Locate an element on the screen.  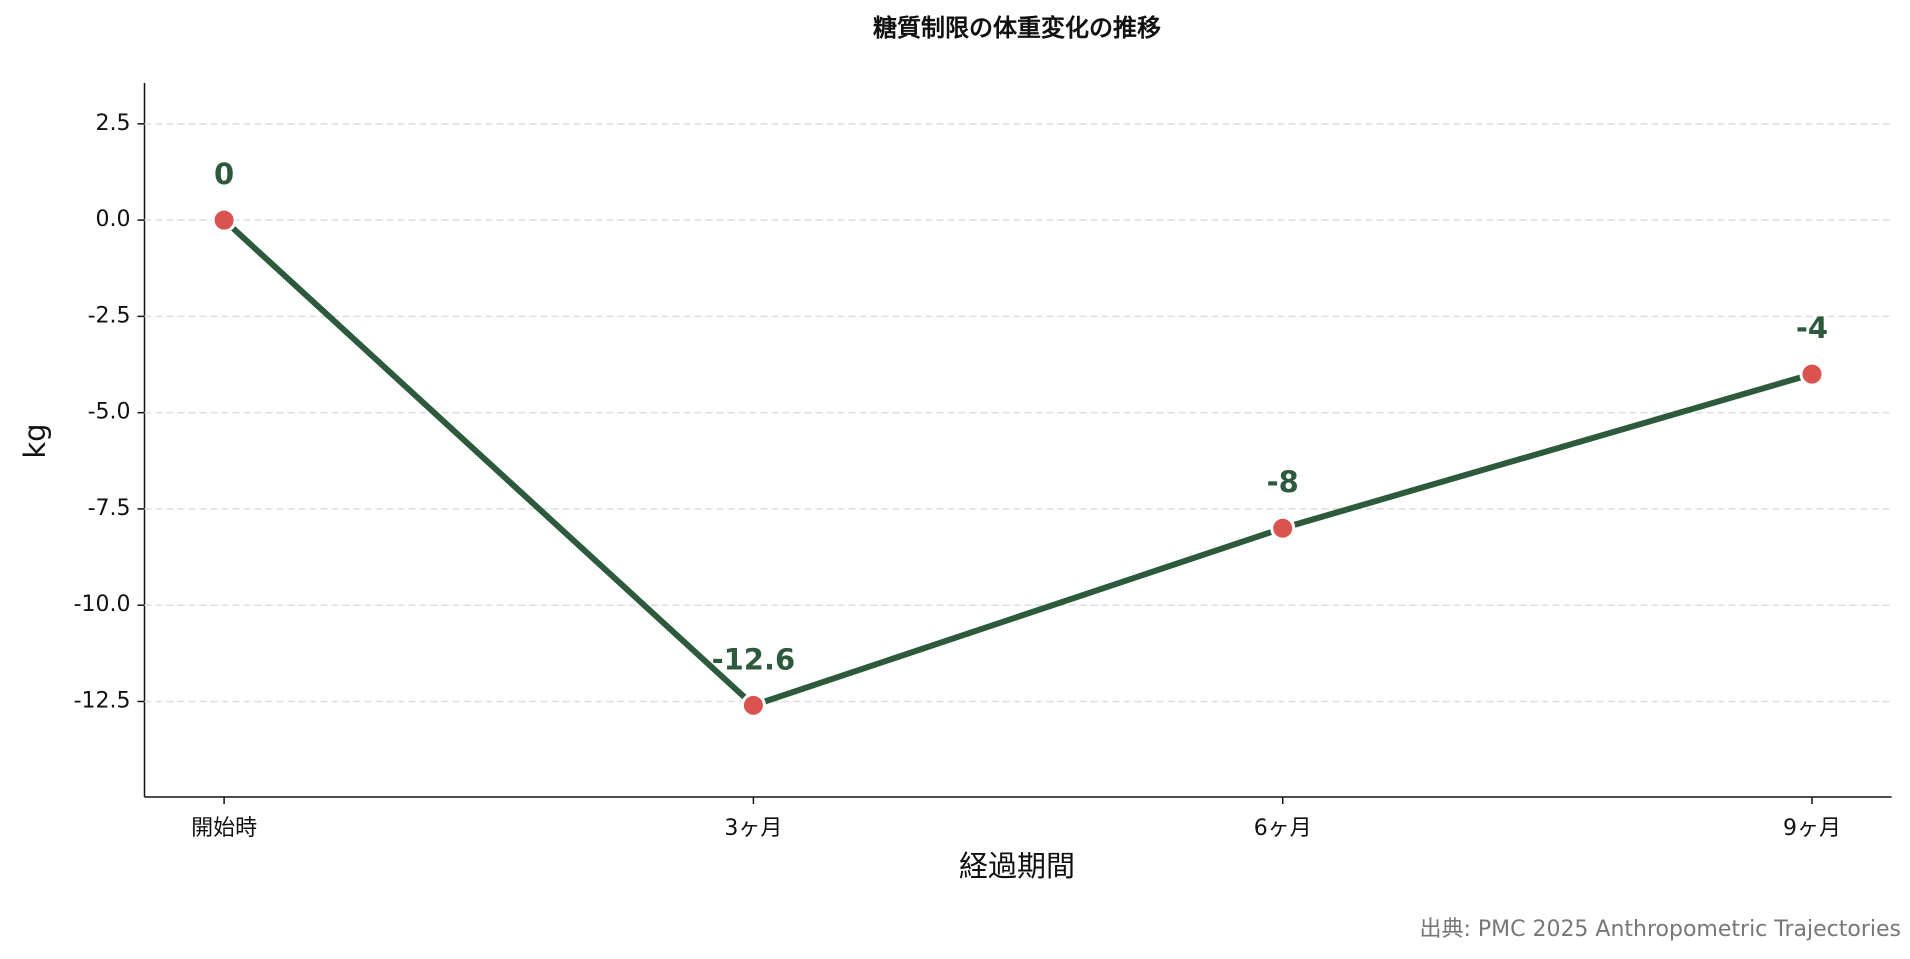
data-label: 0 is located at coordinates (224, 174).